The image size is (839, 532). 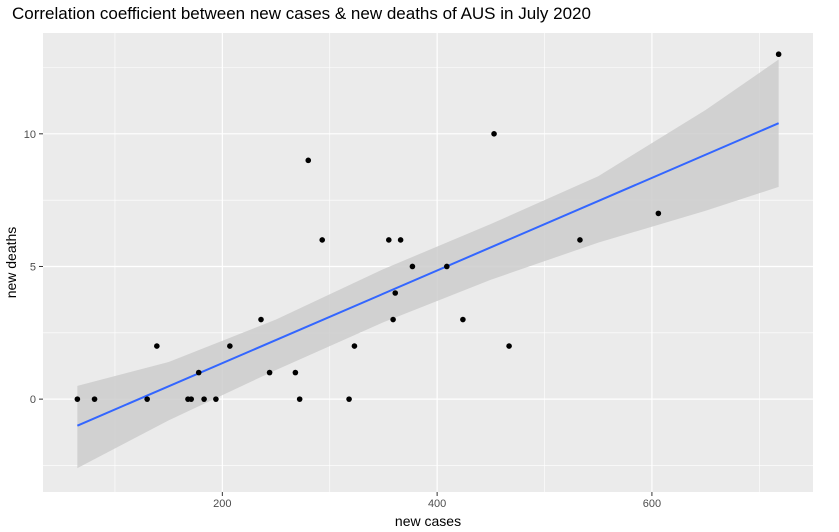 What do you see at coordinates (652, 504) in the screenshot?
I see `x-tick-label: 600` at bounding box center [652, 504].